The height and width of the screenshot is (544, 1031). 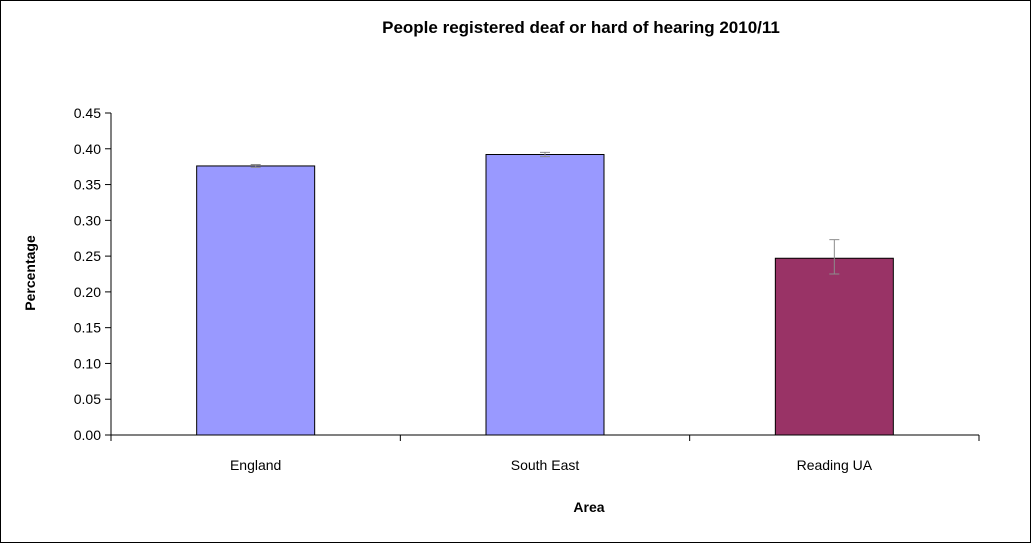 What do you see at coordinates (87, 292) in the screenshot?
I see `y-tick-label: 0.20` at bounding box center [87, 292].